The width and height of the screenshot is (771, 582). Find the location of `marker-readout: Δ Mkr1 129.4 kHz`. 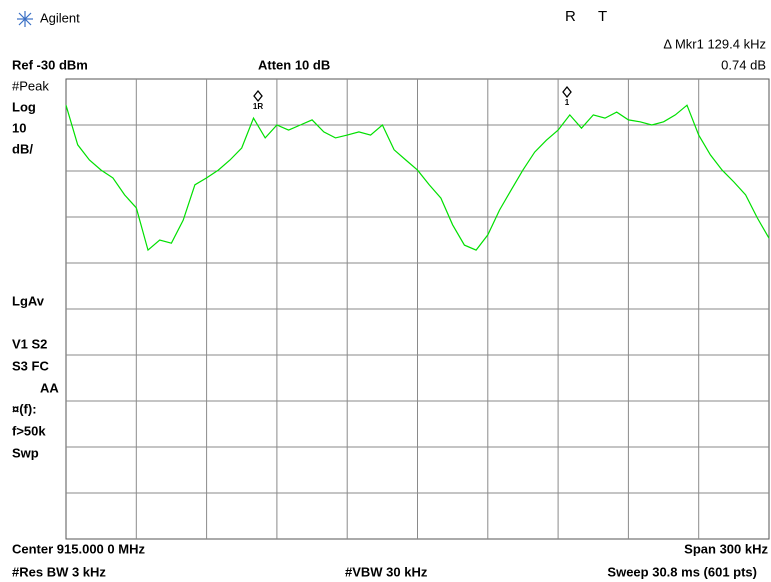

marker-readout: Δ Mkr1 129.4 kHz is located at coordinates (714, 43).